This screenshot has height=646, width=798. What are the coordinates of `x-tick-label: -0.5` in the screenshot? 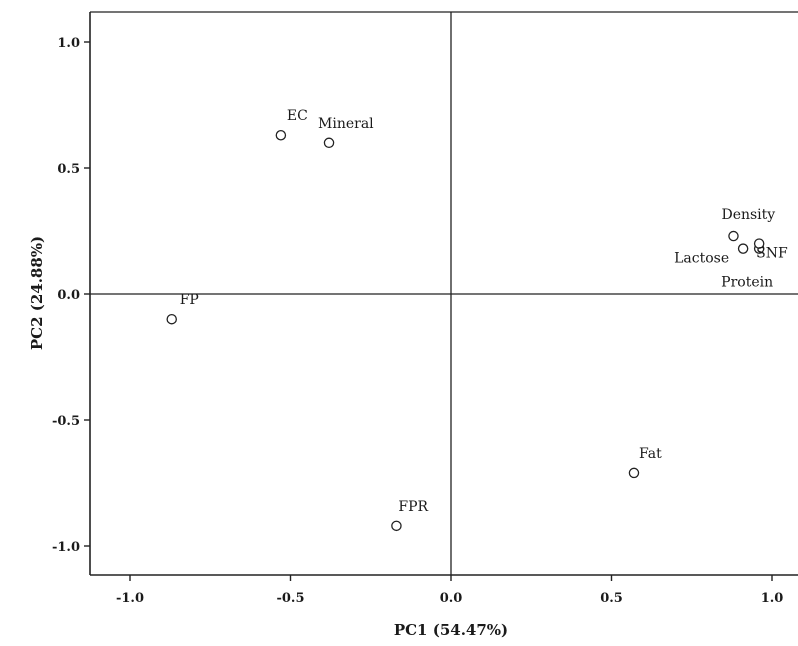 It's located at (290, 598).